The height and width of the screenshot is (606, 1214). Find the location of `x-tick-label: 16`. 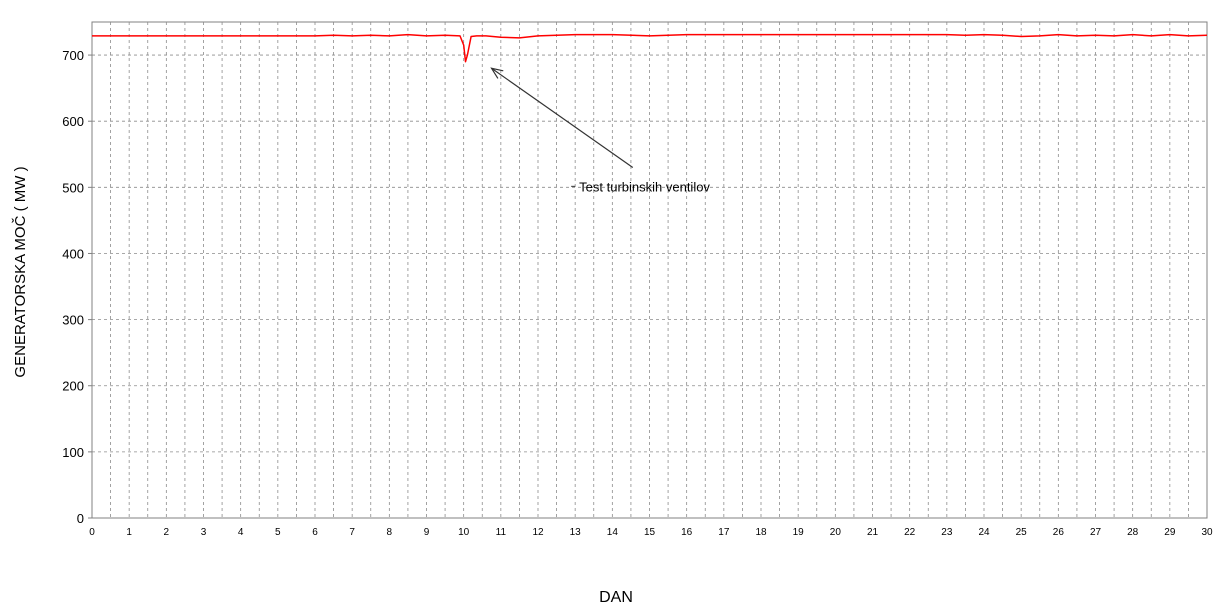

x-tick-label: 16 is located at coordinates (687, 532).